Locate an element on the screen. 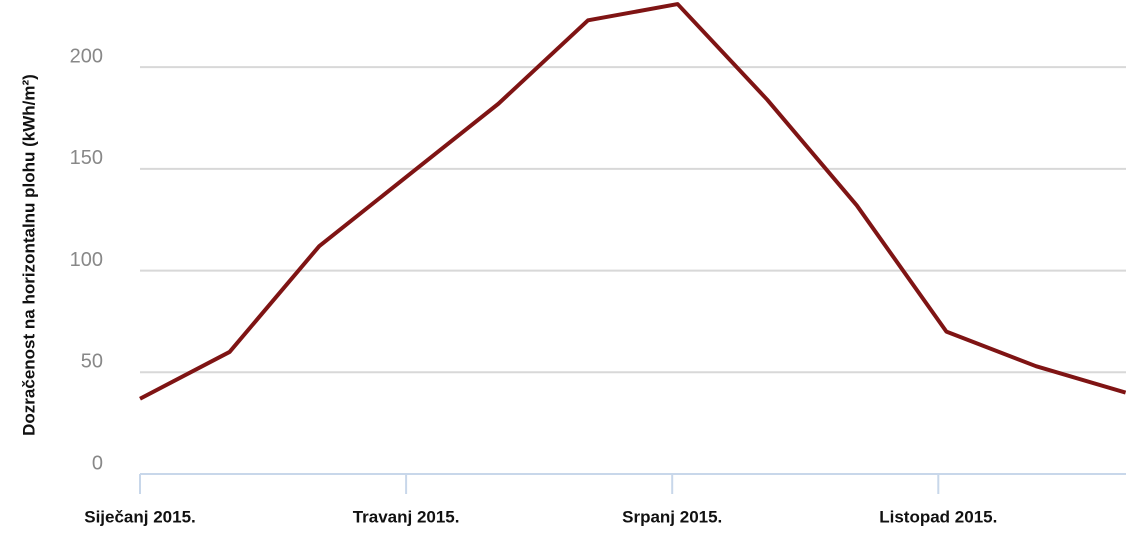 This screenshot has width=1126, height=536. y-tick-label: 50 is located at coordinates (92, 362).